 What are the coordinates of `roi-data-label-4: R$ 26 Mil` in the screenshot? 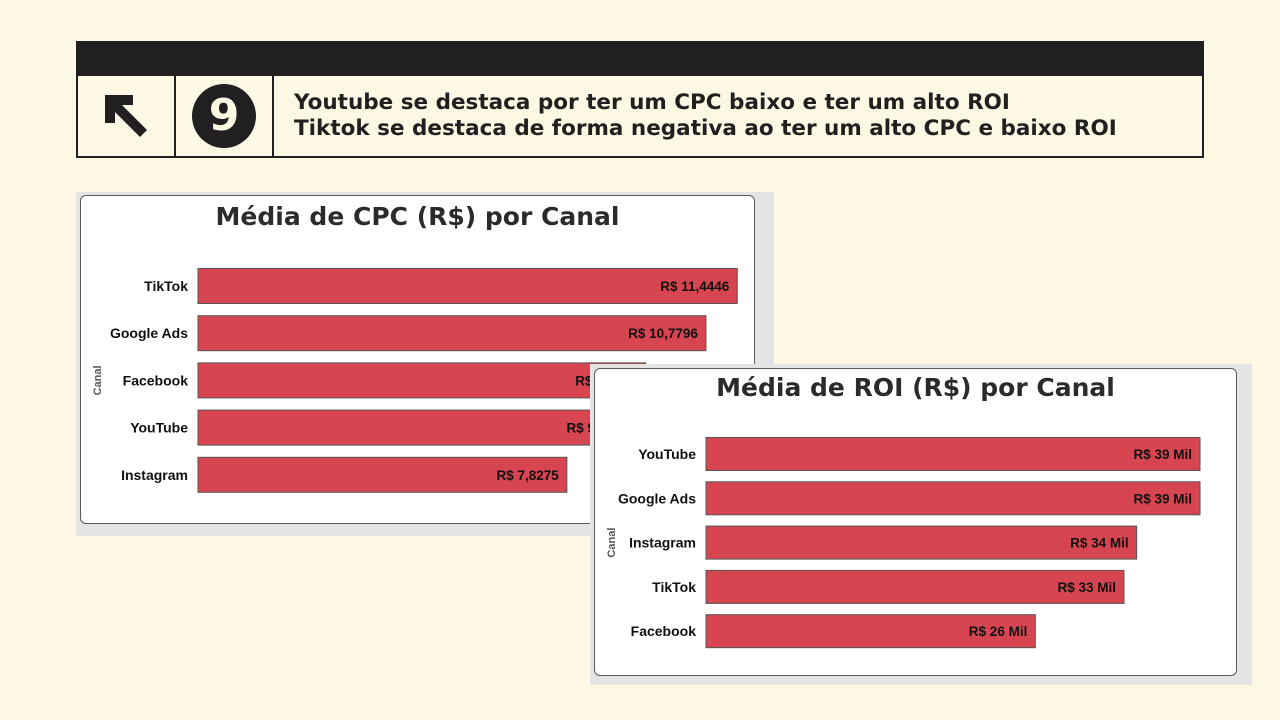 It's located at (998, 631).